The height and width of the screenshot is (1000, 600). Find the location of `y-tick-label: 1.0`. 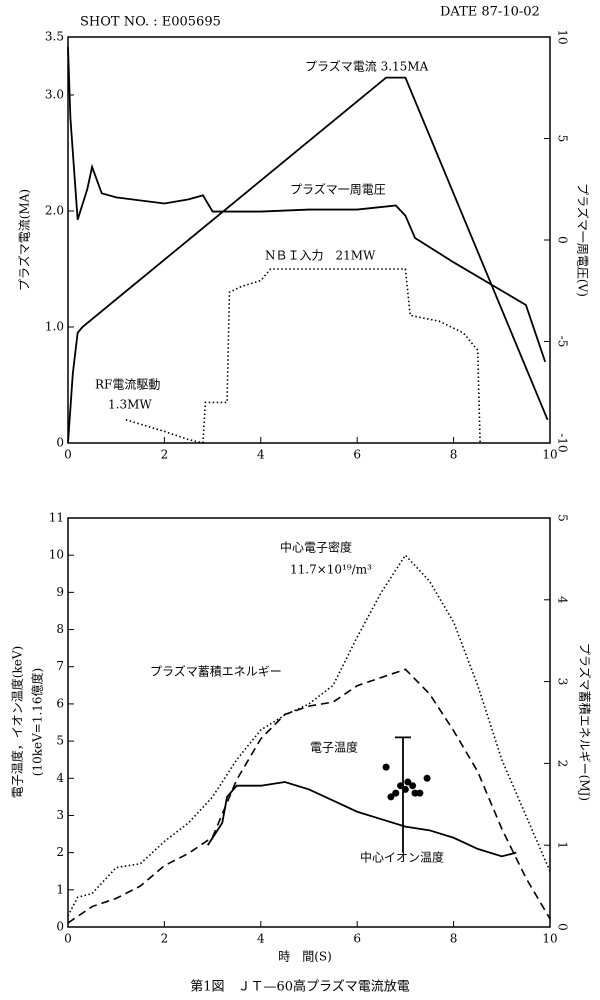

y-tick-label: 1.0 is located at coordinates (54, 327).